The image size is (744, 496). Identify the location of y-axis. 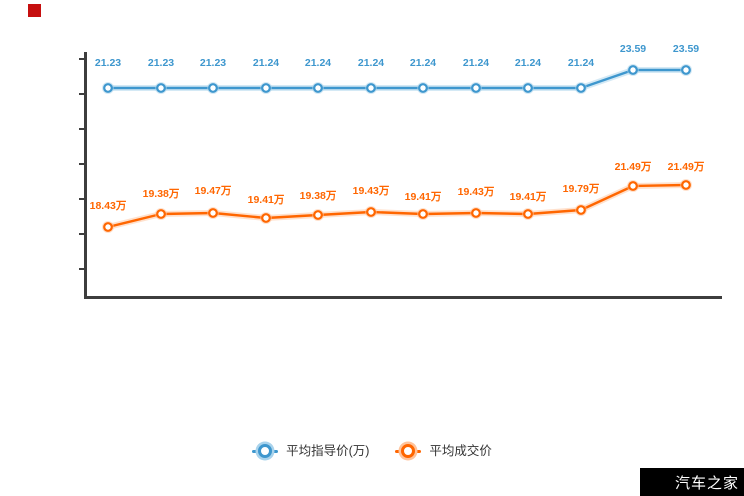
(85, 175).